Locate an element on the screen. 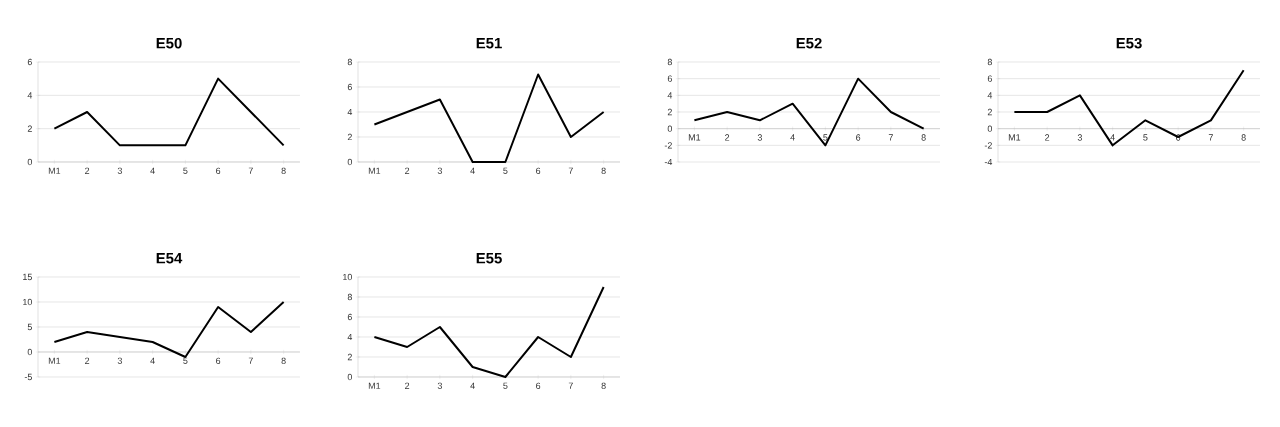  line-series is located at coordinates (489, 332).